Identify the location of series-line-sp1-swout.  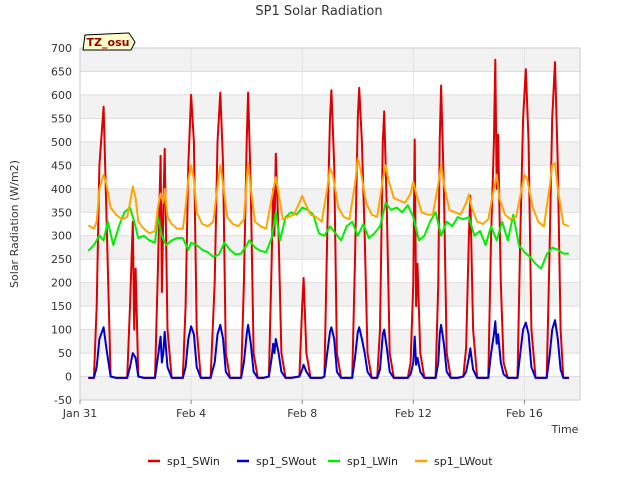
(328, 349).